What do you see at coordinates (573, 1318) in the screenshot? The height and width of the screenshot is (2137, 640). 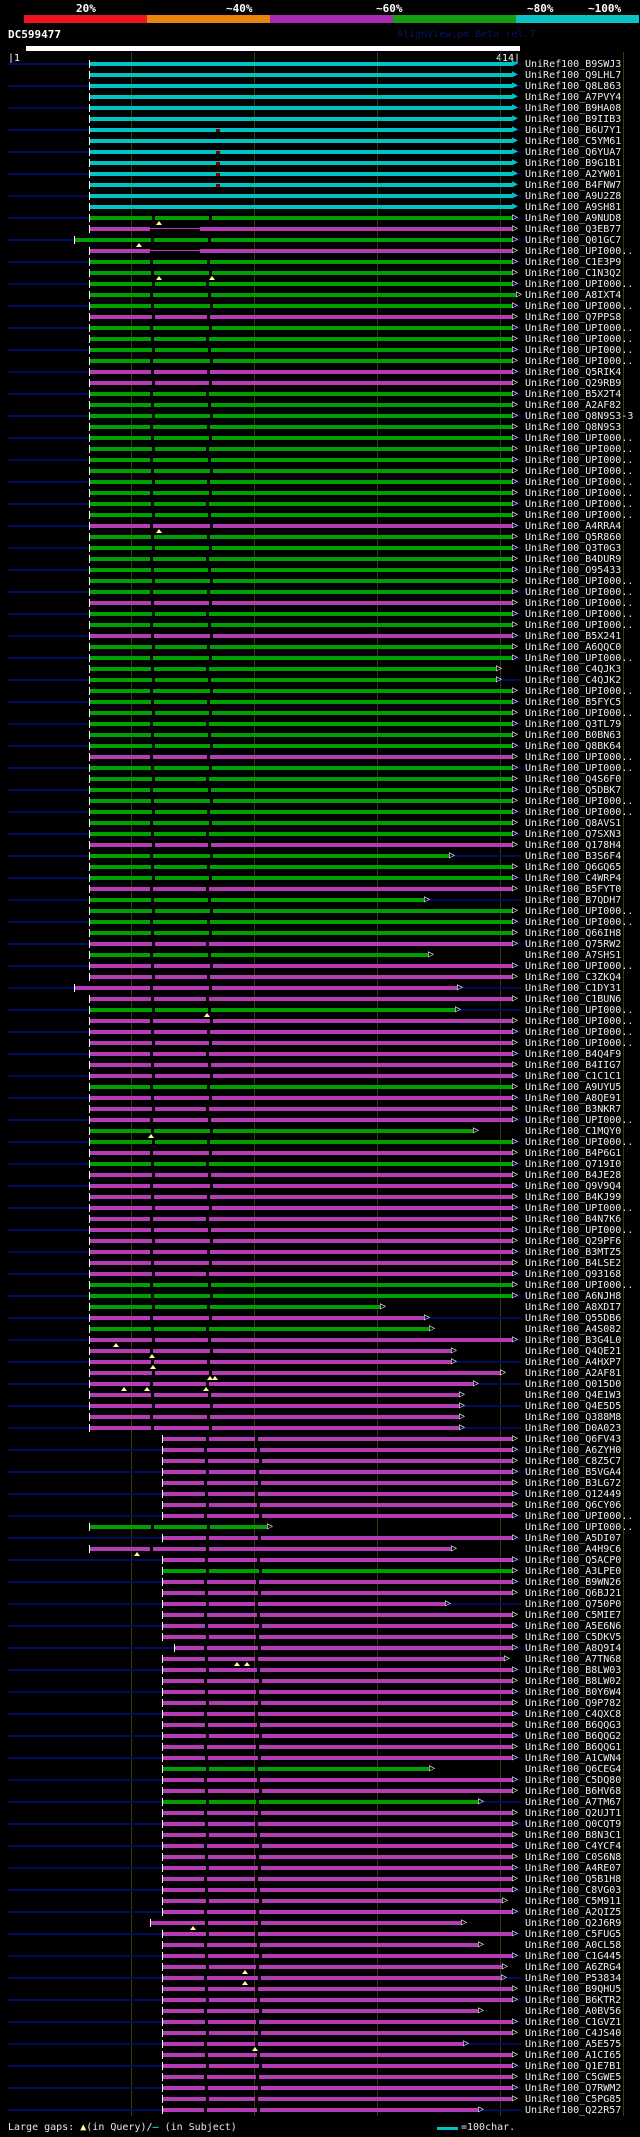 I see `hit-label: UniRef100_Q55DB6` at bounding box center [573, 1318].